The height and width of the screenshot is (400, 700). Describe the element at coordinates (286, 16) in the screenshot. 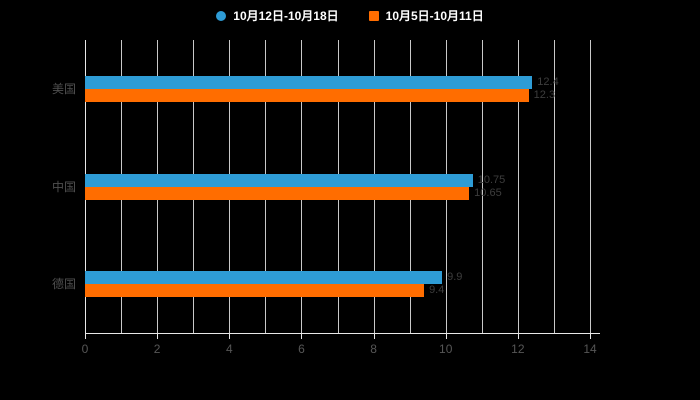

I see `legend-item-label: 10月12日-10月18日` at that location.